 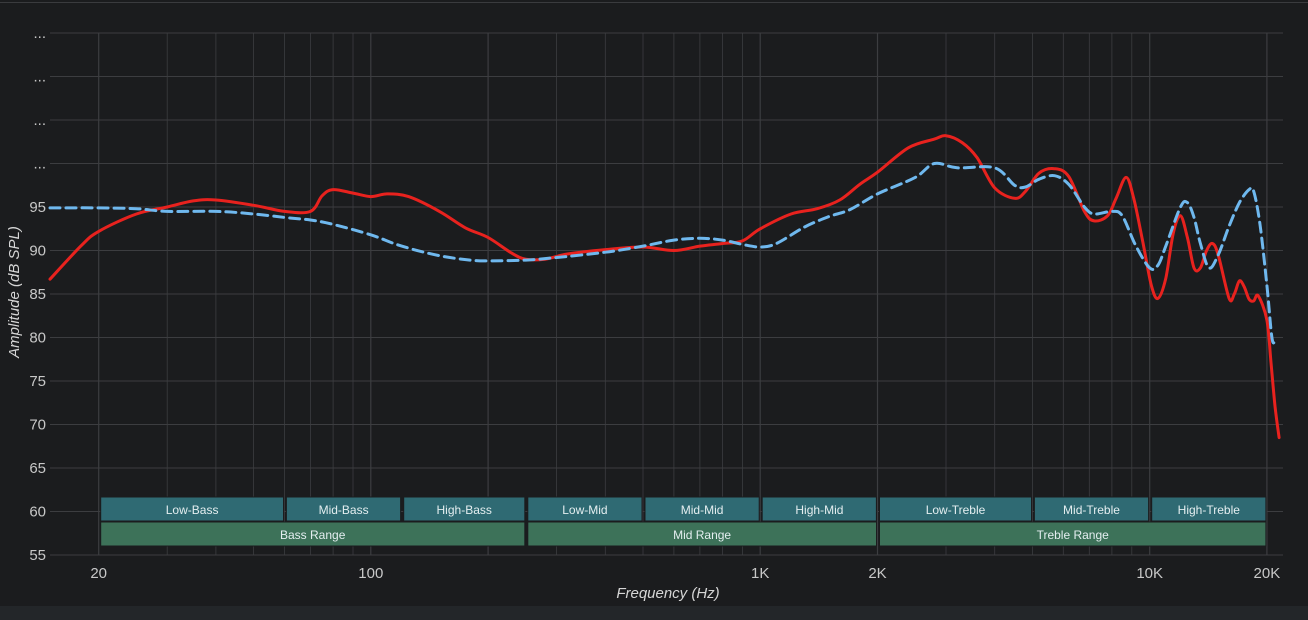 What do you see at coordinates (760, 573) in the screenshot?
I see `x-tick-label: 1K` at bounding box center [760, 573].